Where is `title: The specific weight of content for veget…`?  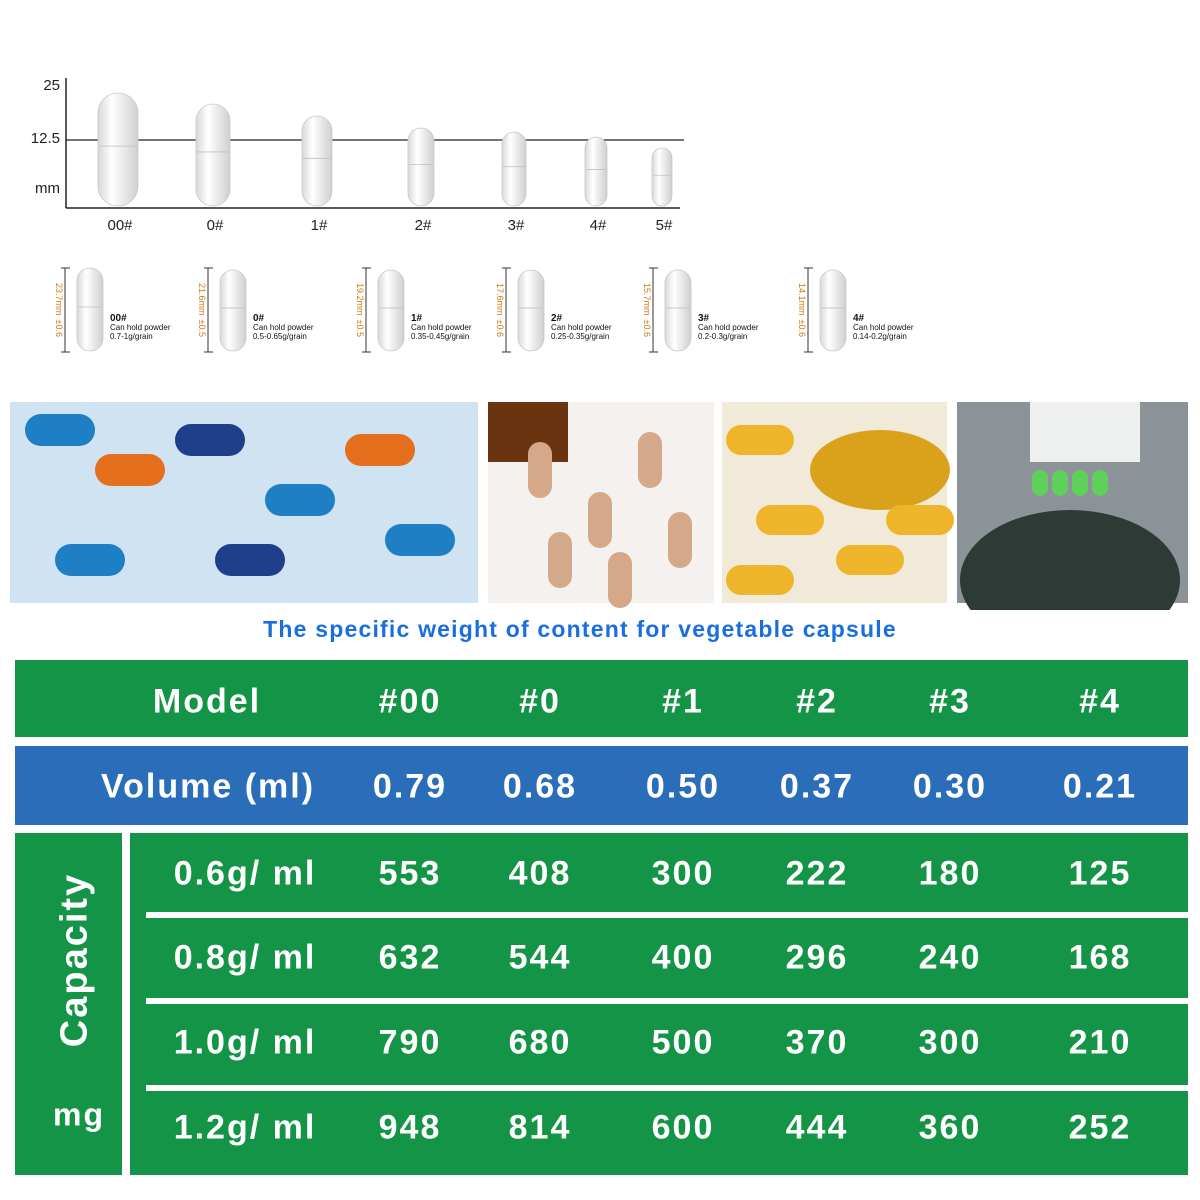 title: The specific weight of content for veget… is located at coordinates (580, 629).